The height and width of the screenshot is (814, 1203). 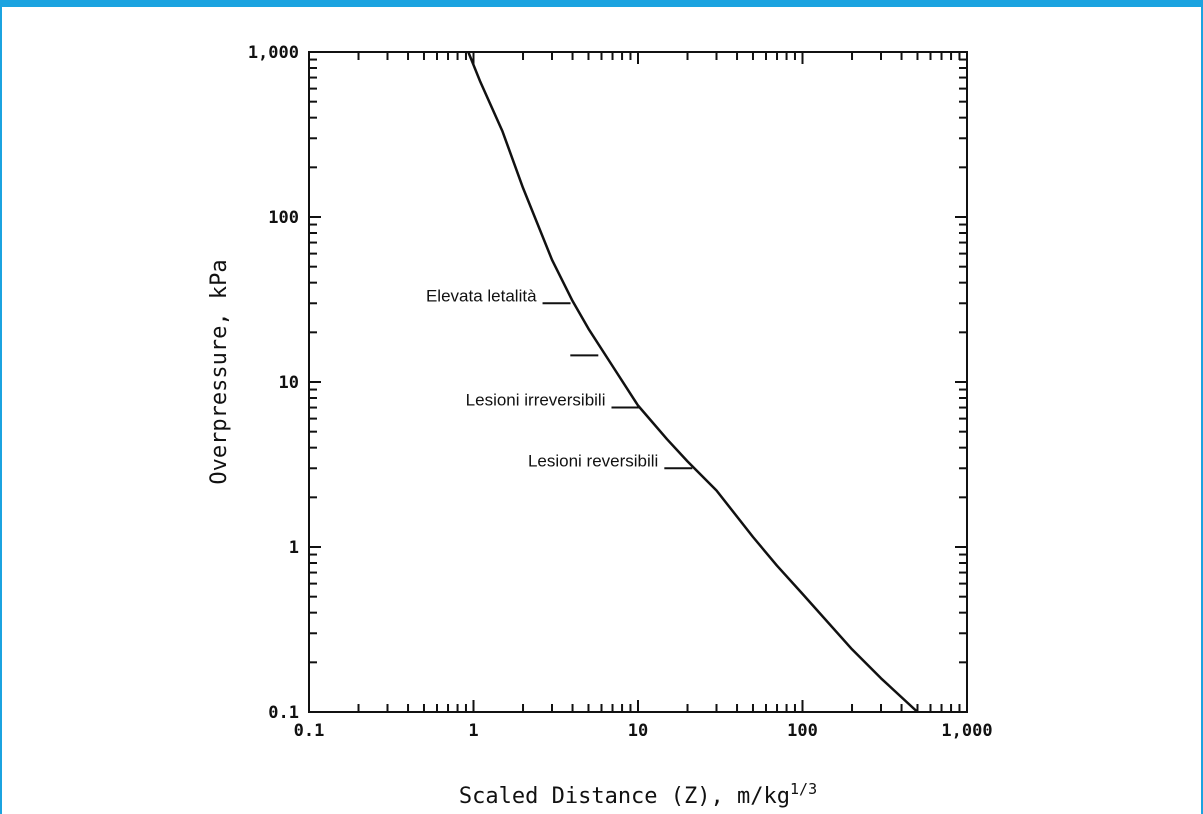 What do you see at coordinates (803, 789) in the screenshot?
I see `x-axis-title-superscript: 1/3` at bounding box center [803, 789].